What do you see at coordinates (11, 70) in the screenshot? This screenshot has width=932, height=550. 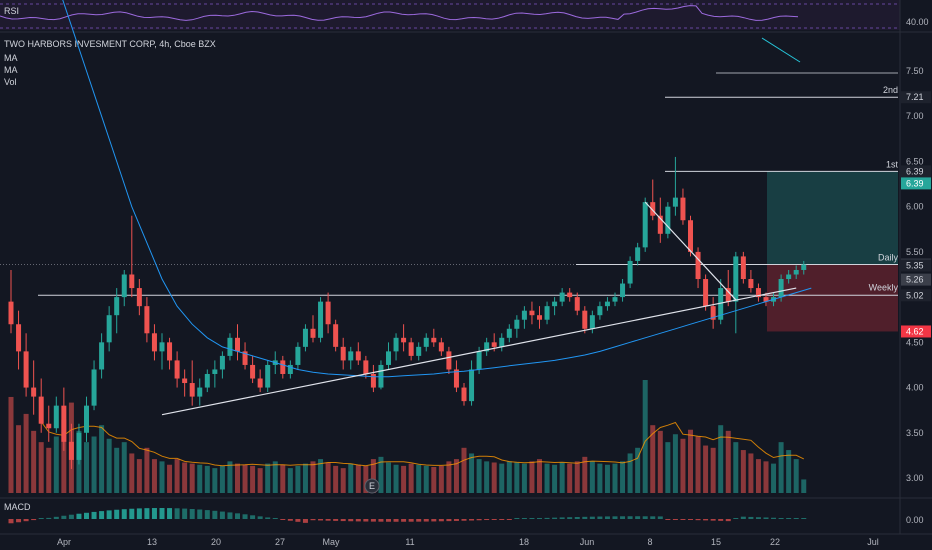 I see `indicator-ma-2: MA` at bounding box center [11, 70].